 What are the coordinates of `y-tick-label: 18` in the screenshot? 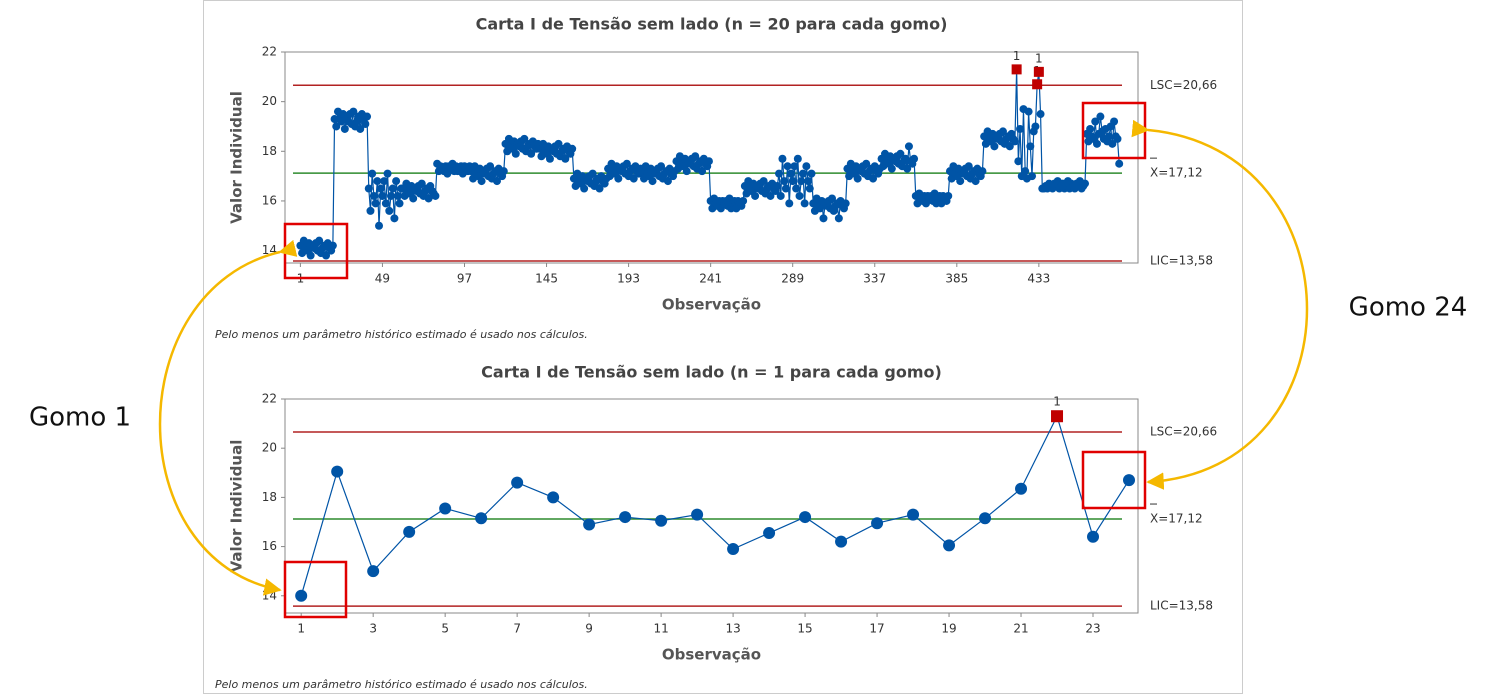 It's located at (269, 151).